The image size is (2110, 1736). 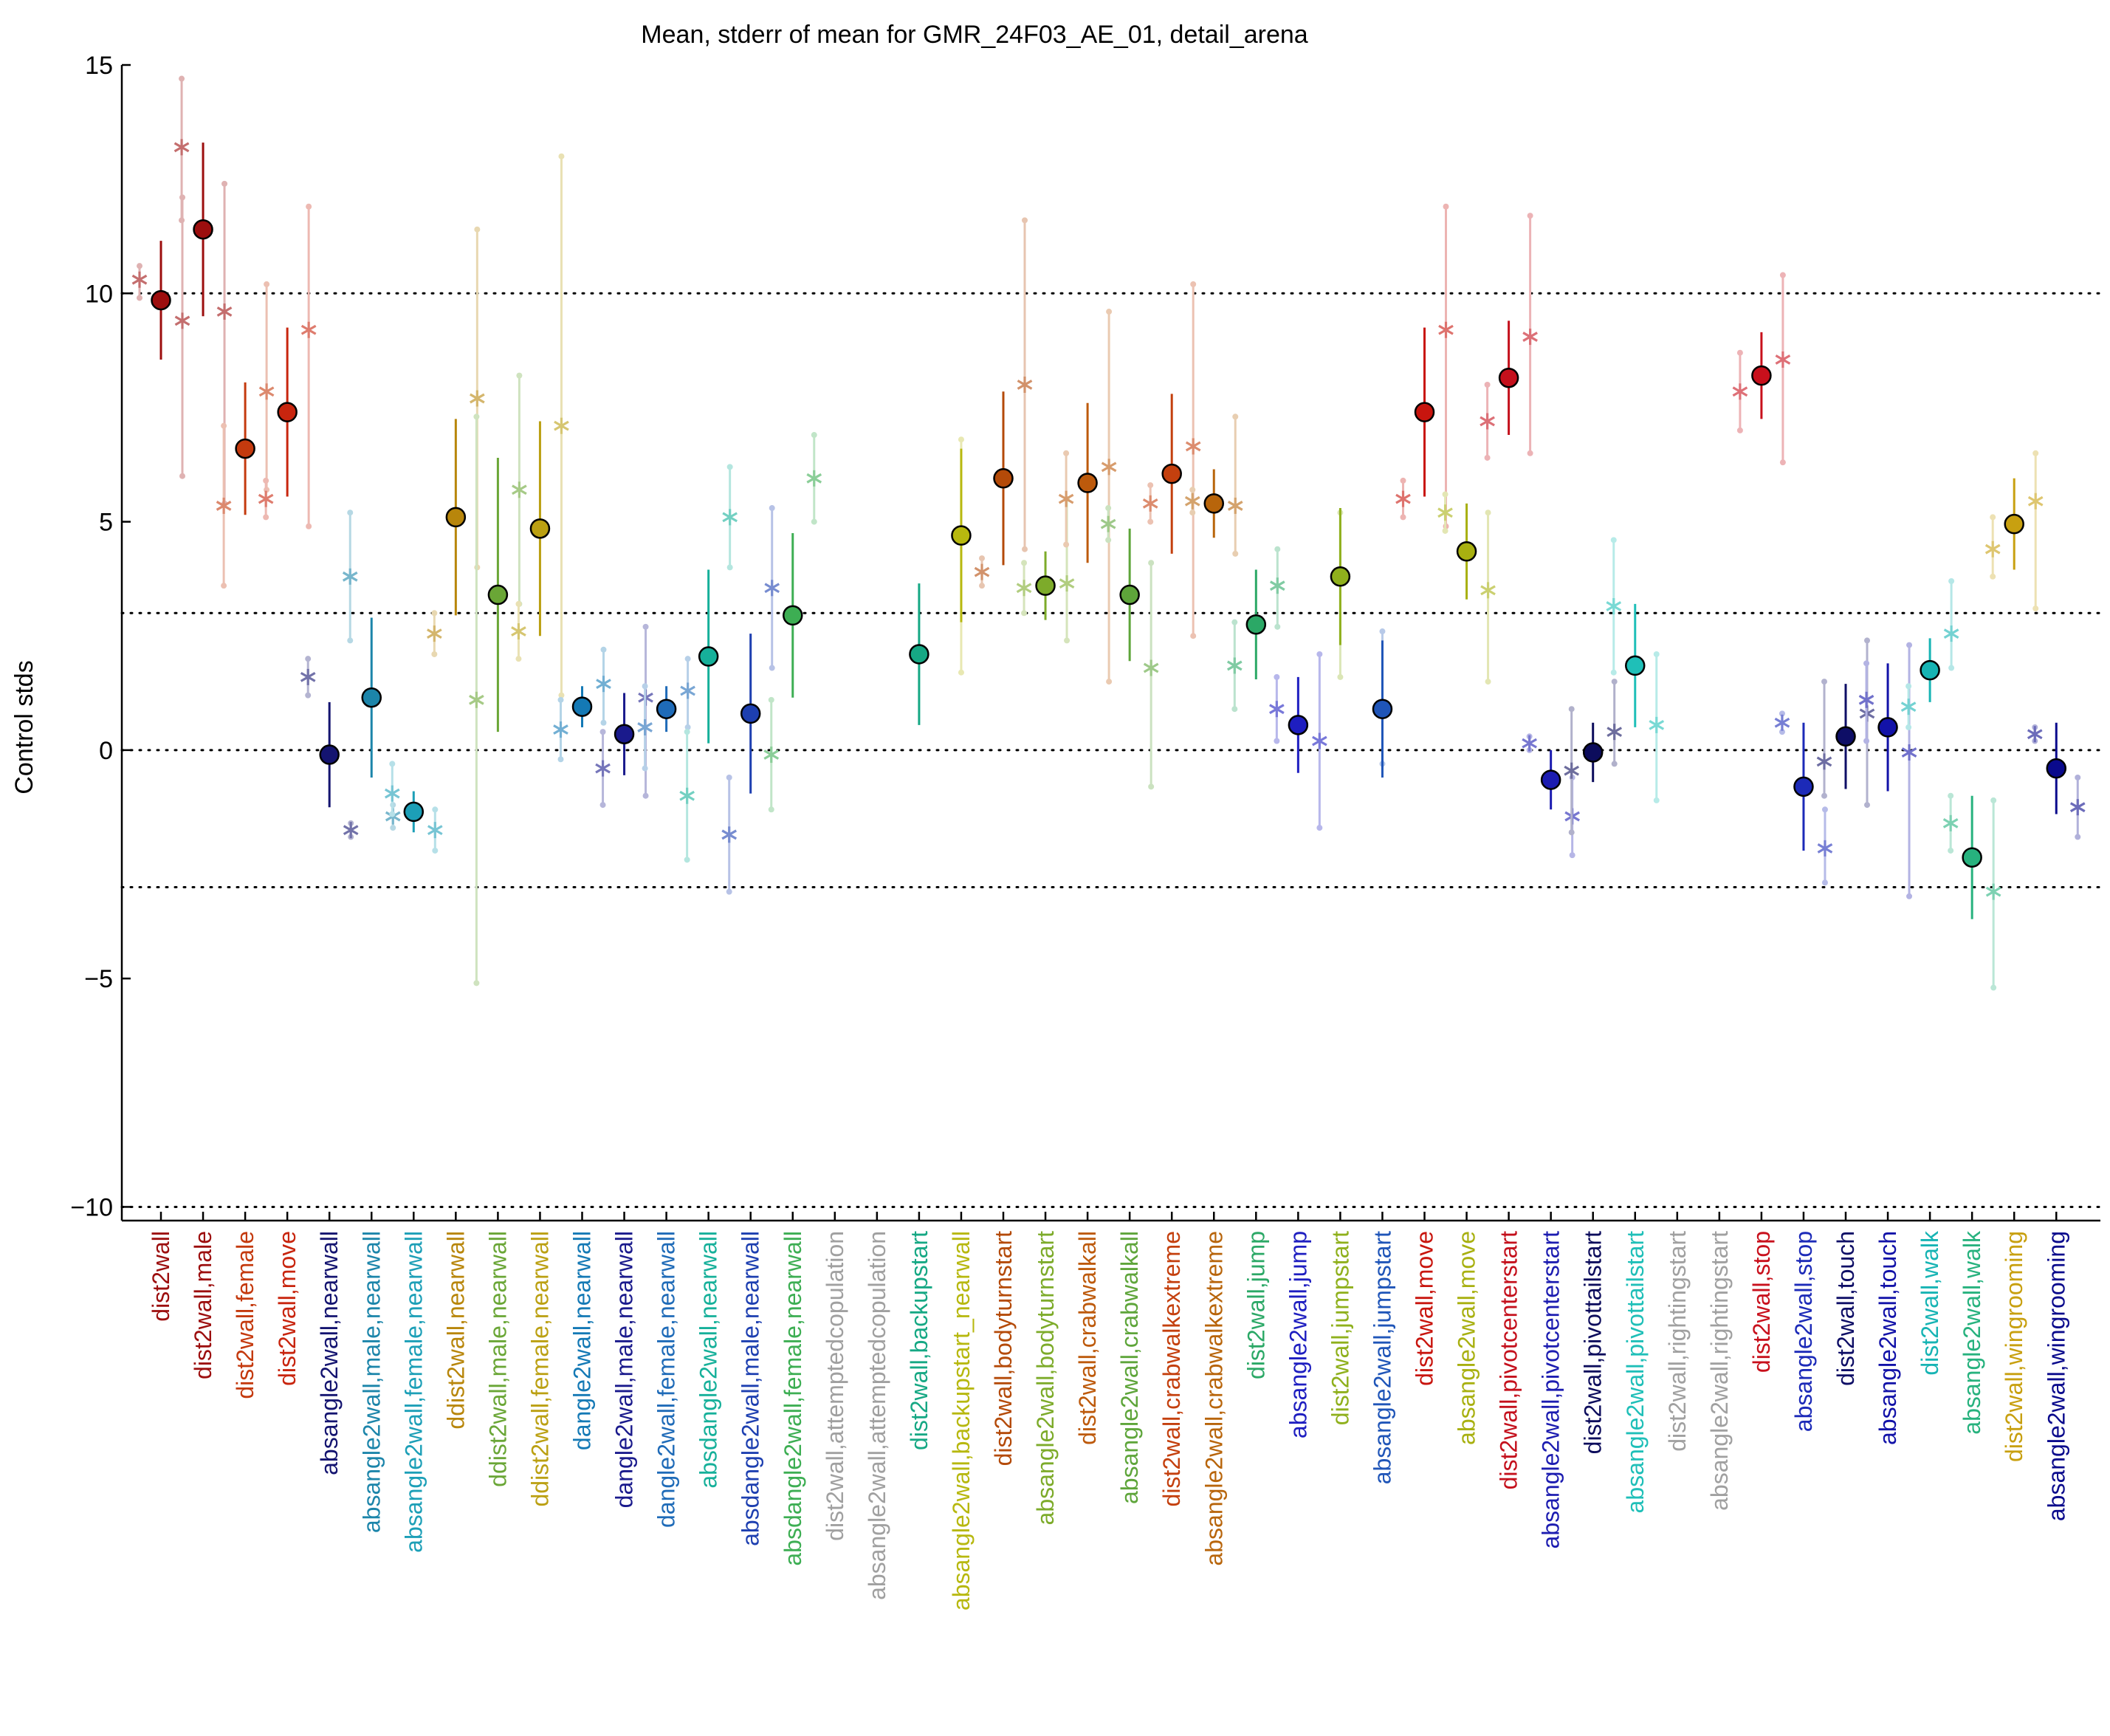 What do you see at coordinates (2014, 1346) in the screenshot?
I see `x-tick-label: dist2wall,wingrooming` at bounding box center [2014, 1346].